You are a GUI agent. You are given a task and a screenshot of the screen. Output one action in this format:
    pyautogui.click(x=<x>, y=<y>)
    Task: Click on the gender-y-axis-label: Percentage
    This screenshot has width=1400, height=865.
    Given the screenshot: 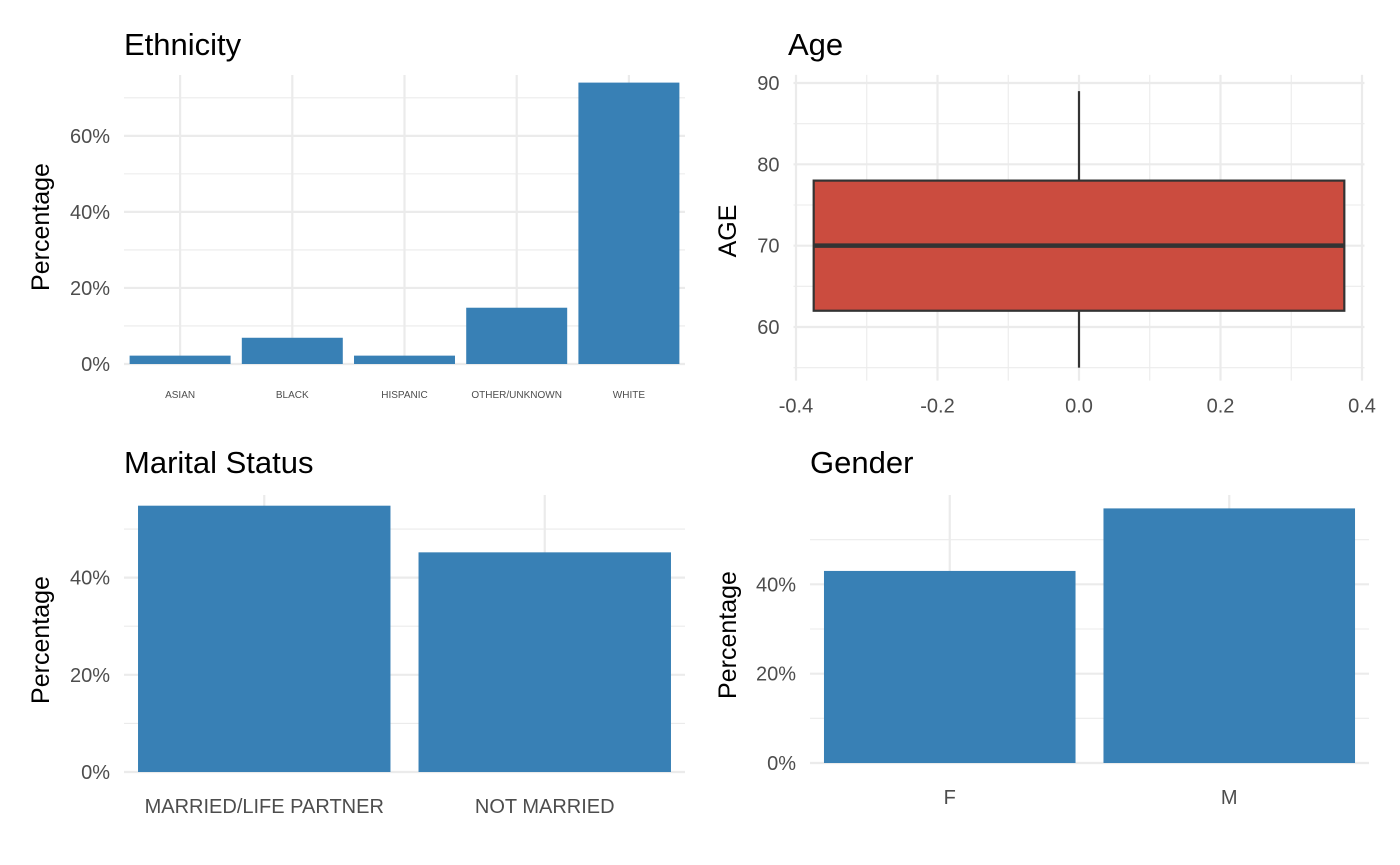 What is the action you would take?
    pyautogui.click(x=728, y=635)
    